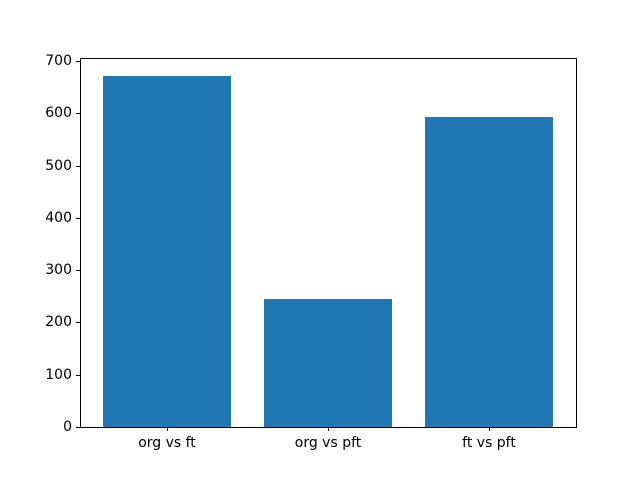 The height and width of the screenshot is (480, 640). I want to click on y-tick-label: 700, so click(58, 61).